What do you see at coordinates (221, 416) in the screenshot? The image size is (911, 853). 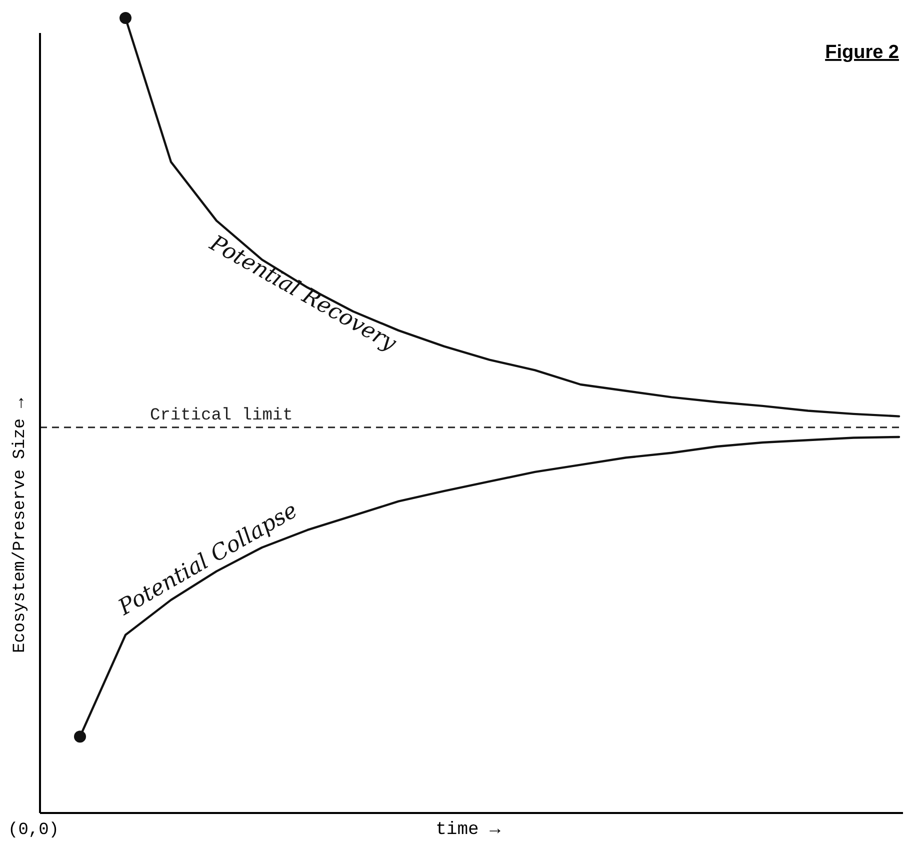 I see `ref-line-label: Critical limit` at bounding box center [221, 416].